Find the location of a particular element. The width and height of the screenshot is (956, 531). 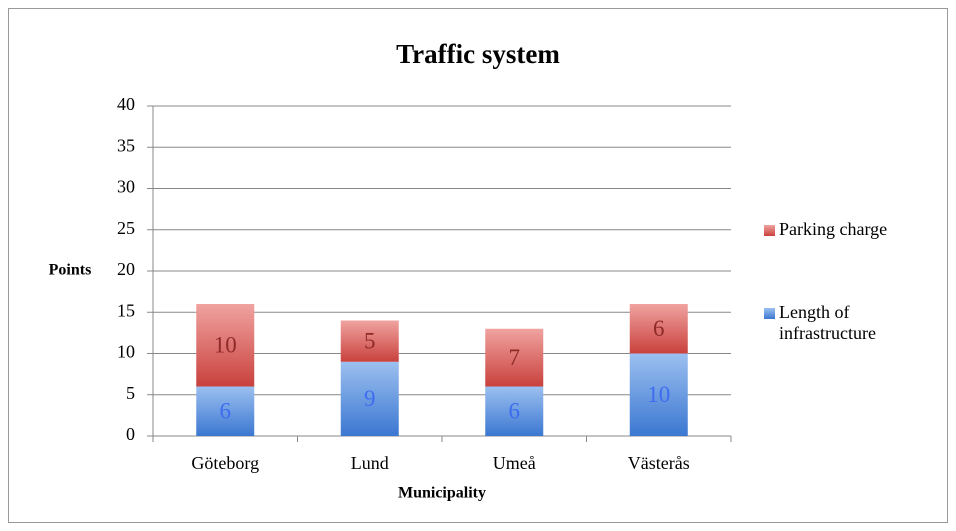

y-tick-label: 15 is located at coordinates (126, 310).